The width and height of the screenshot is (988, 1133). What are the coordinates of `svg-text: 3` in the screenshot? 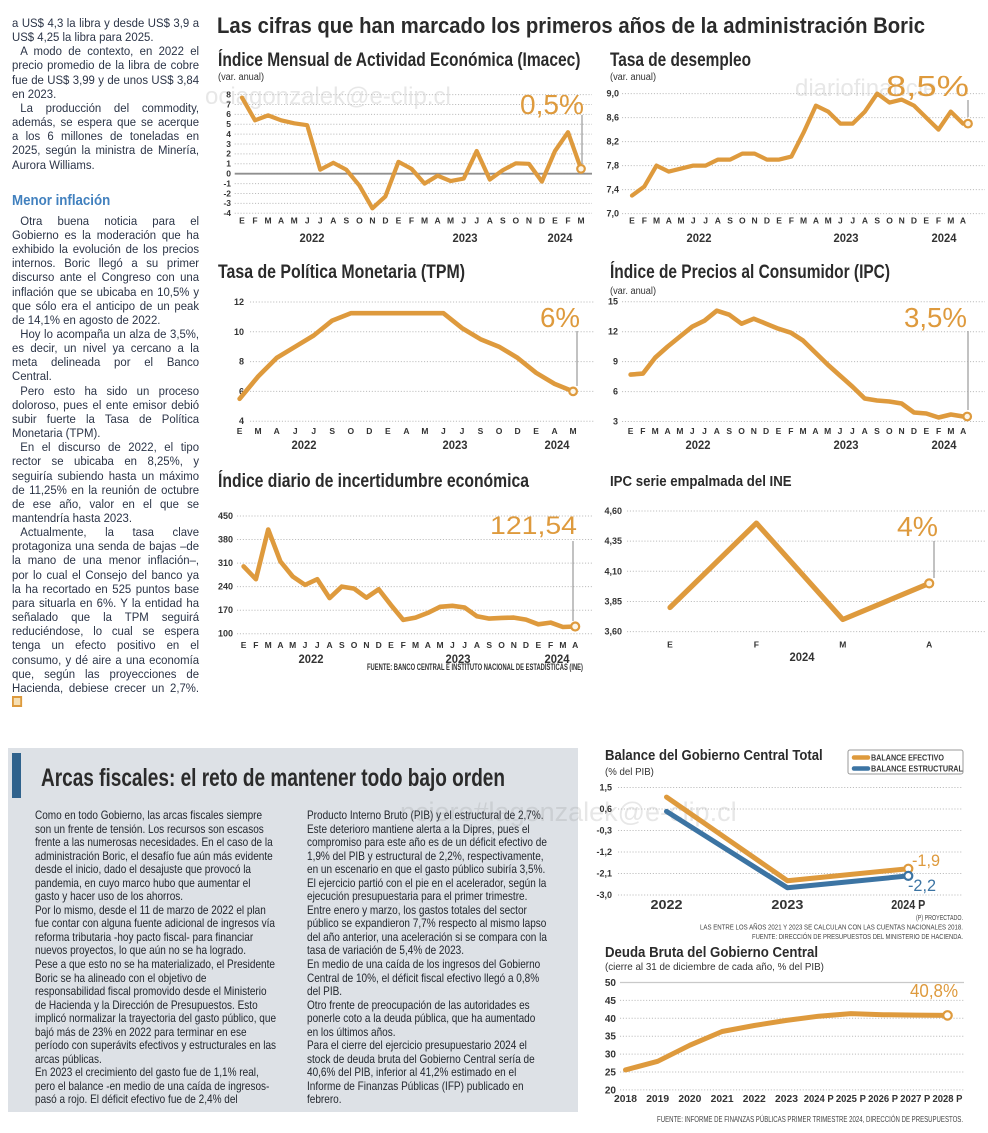 It's located at (615, 422).